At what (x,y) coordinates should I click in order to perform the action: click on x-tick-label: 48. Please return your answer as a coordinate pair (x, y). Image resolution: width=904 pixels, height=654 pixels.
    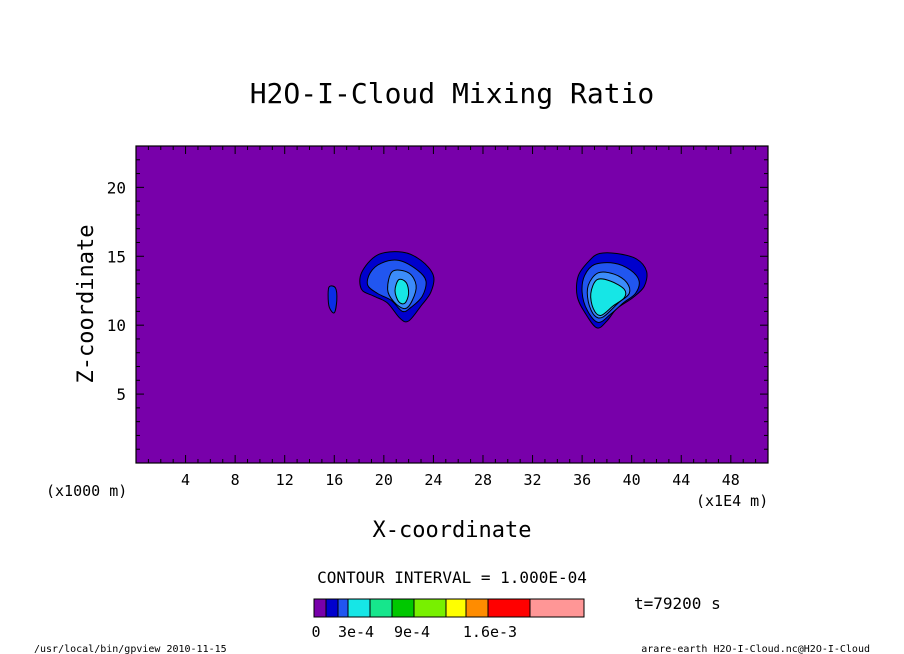
    Looking at the image, I should click on (731, 480).